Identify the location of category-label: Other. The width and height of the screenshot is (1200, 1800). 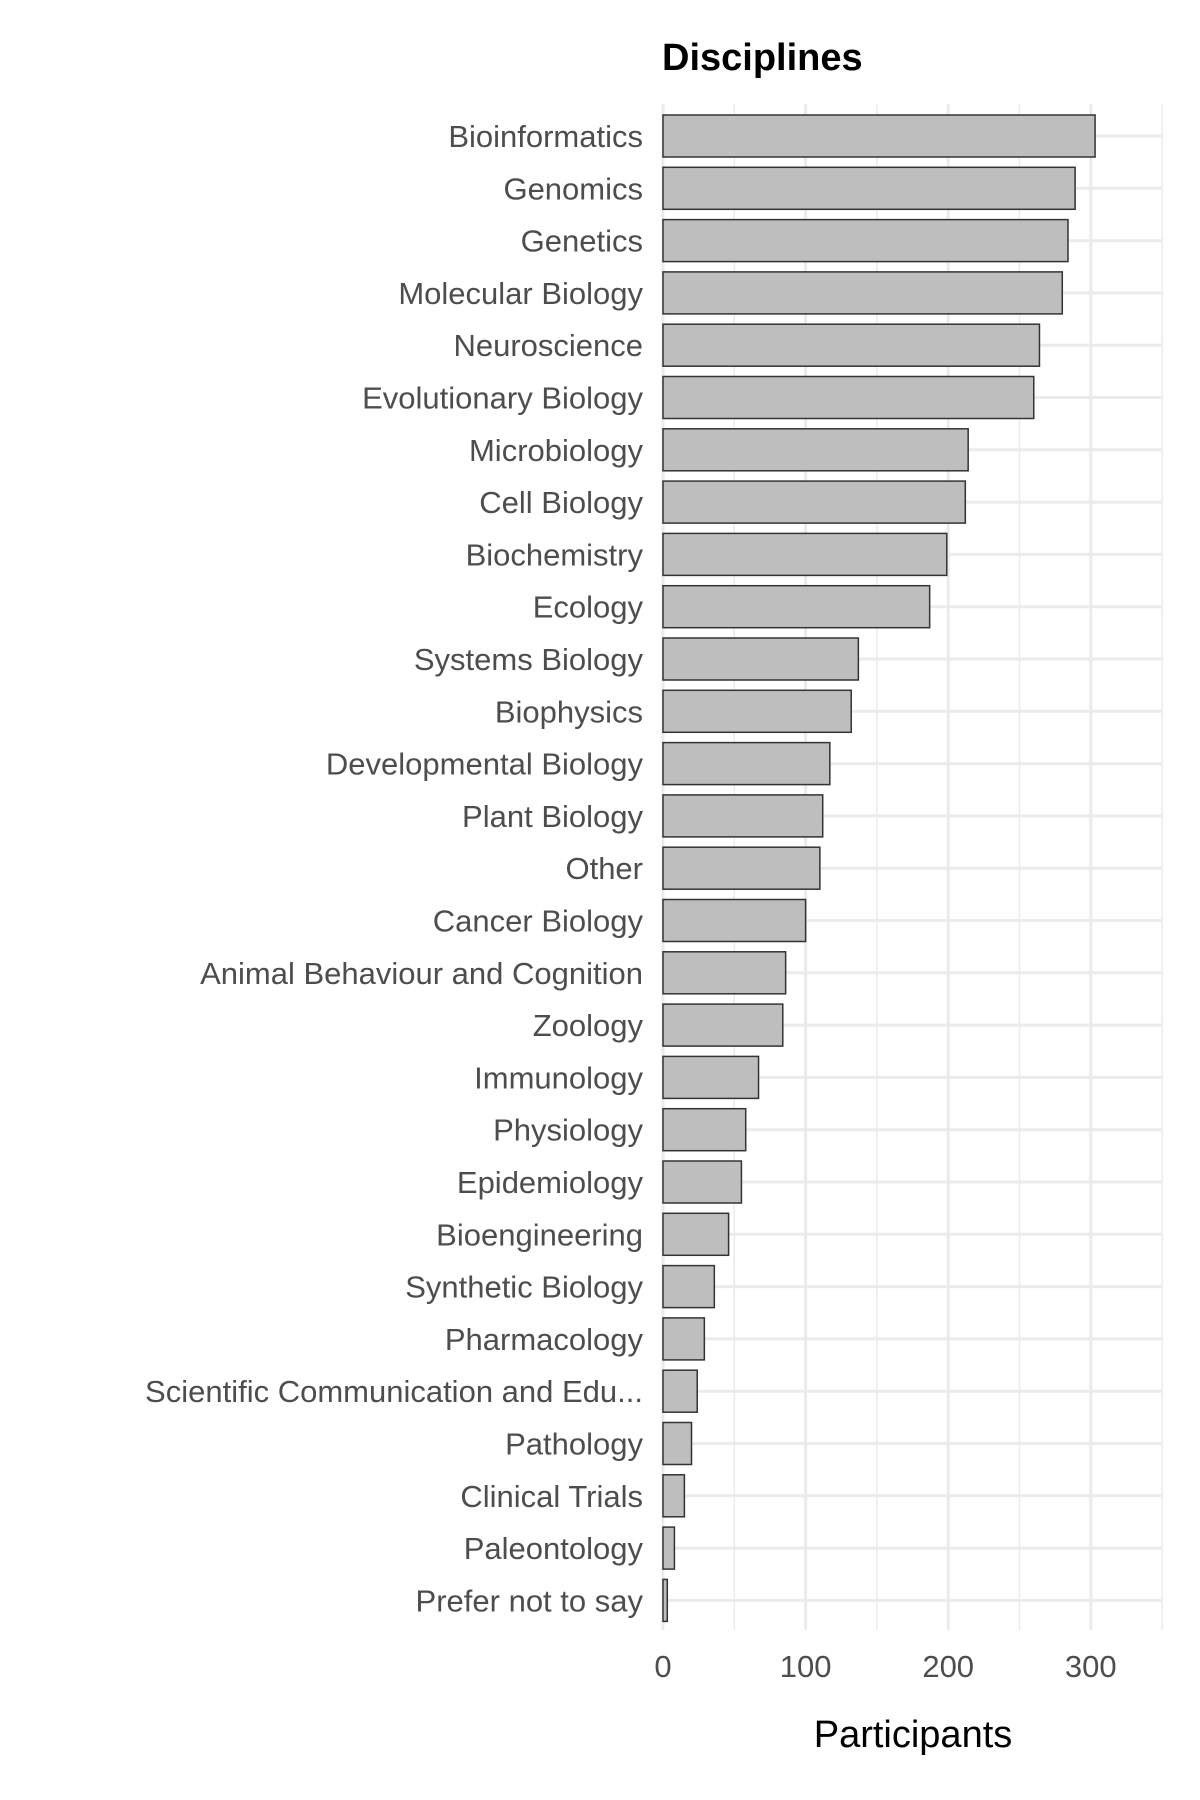
(604, 868).